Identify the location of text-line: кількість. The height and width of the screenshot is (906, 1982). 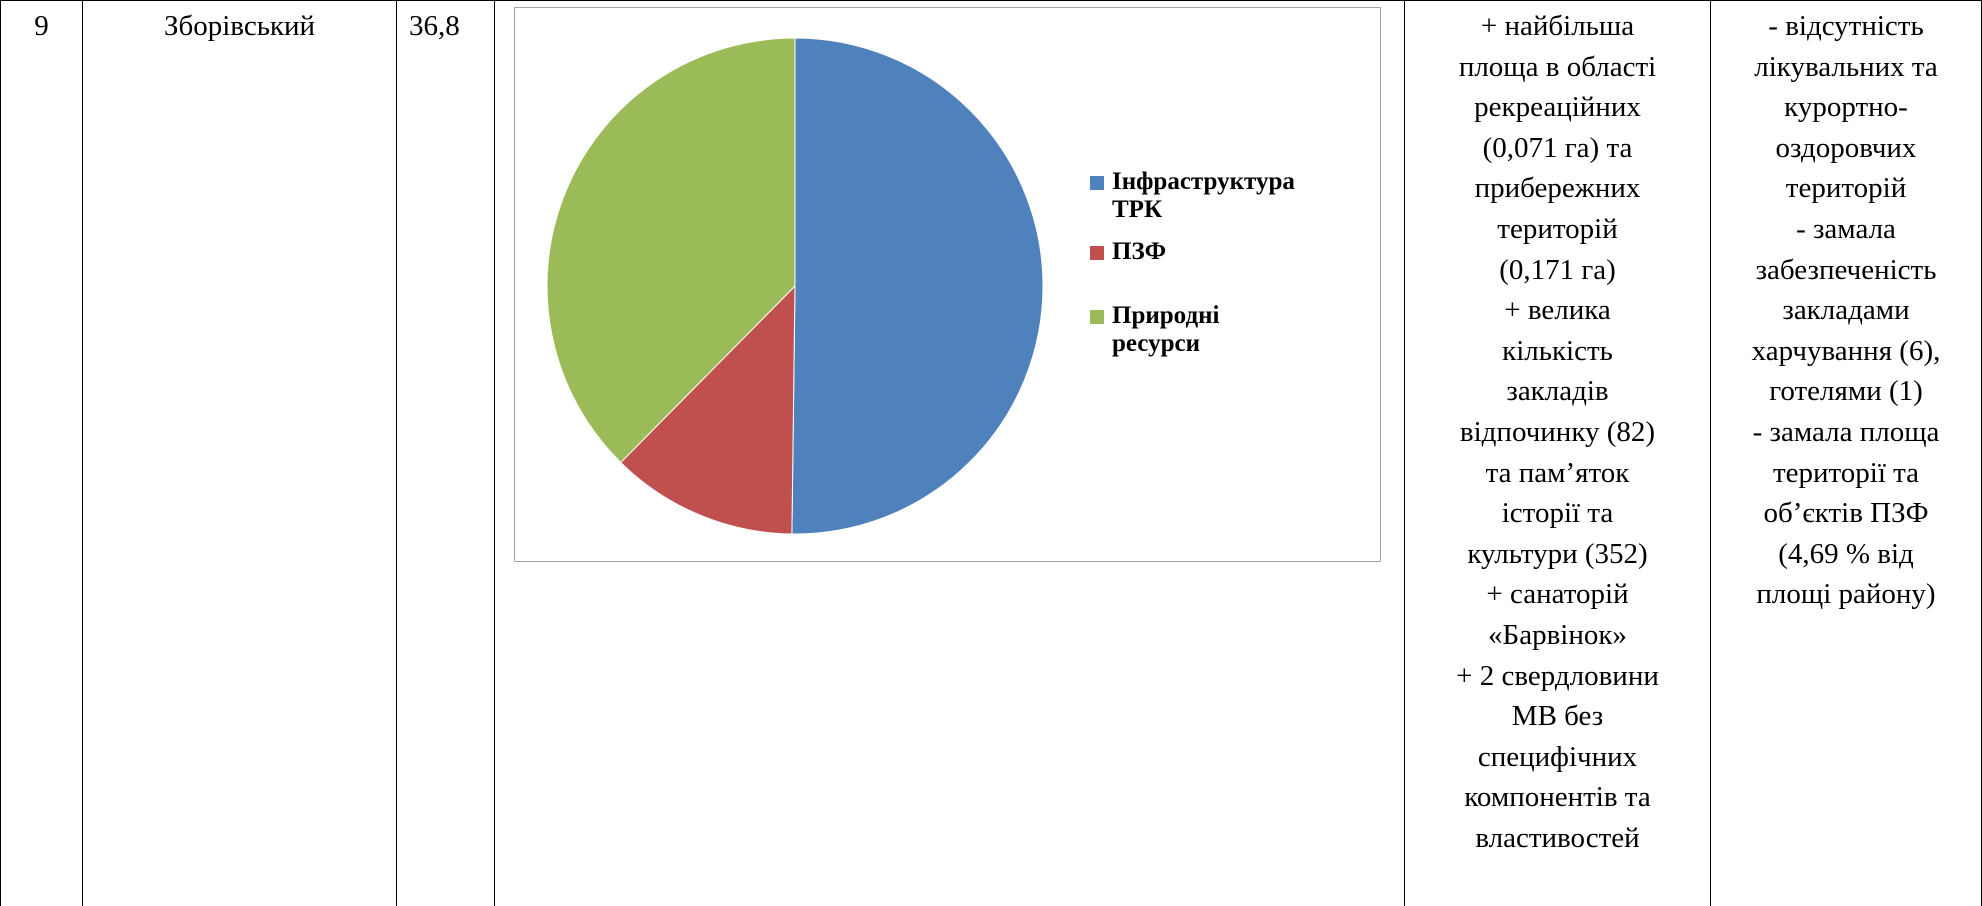
(1557, 350).